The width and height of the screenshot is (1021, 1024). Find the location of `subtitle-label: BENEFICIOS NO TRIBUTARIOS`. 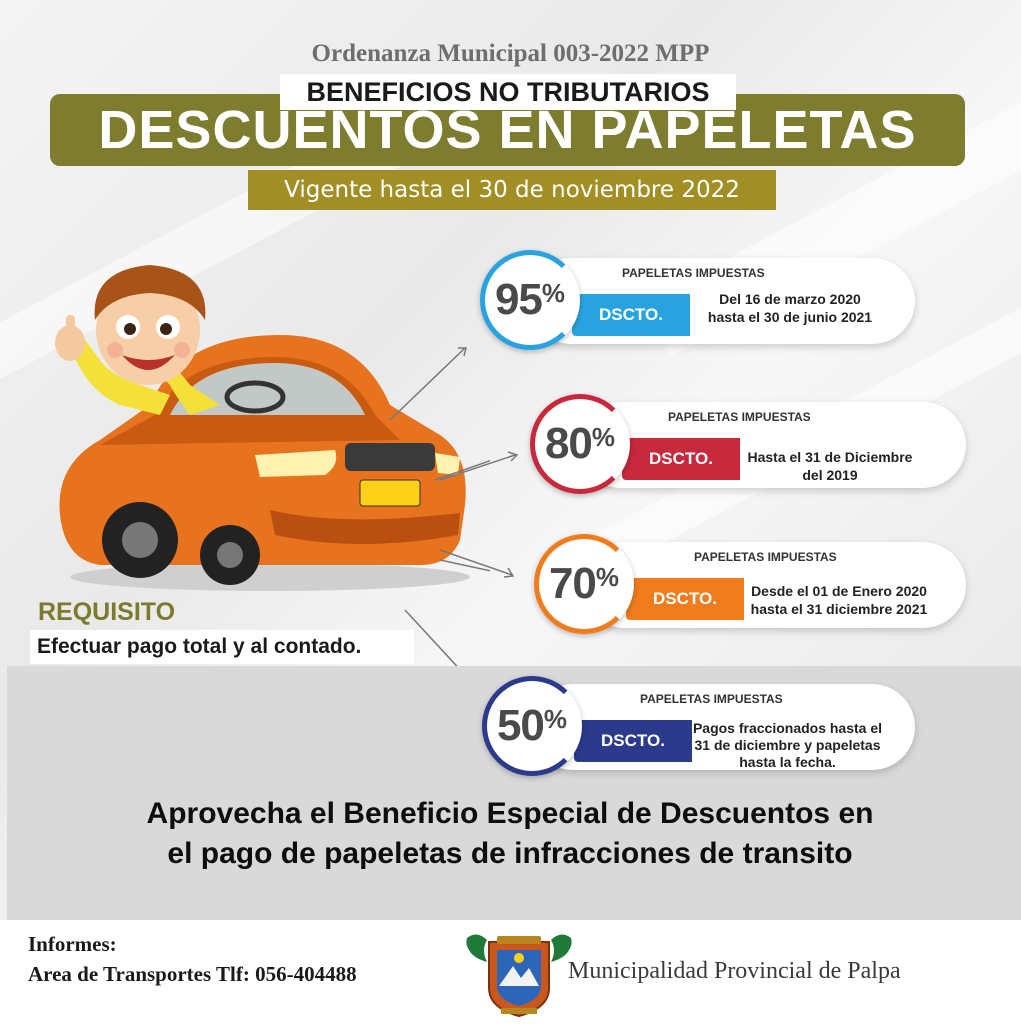

subtitle-label: BENEFICIOS NO TRIBUTARIOS is located at coordinates (508, 92).